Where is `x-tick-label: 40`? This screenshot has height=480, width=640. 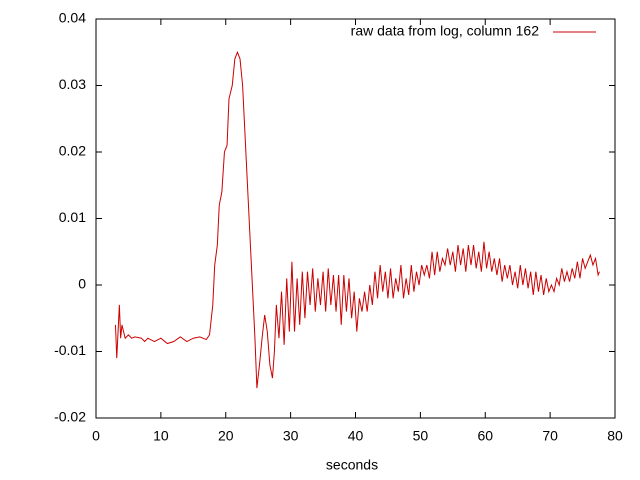
x-tick-label: 40 is located at coordinates (356, 436).